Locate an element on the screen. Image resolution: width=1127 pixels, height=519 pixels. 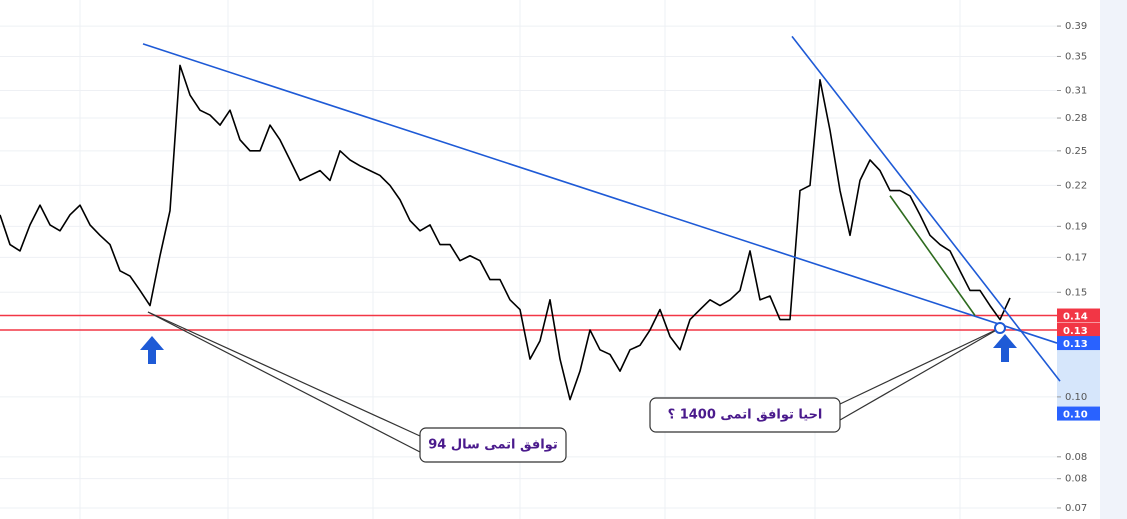
y-tick-label: 0.15 is located at coordinates (1076, 292).